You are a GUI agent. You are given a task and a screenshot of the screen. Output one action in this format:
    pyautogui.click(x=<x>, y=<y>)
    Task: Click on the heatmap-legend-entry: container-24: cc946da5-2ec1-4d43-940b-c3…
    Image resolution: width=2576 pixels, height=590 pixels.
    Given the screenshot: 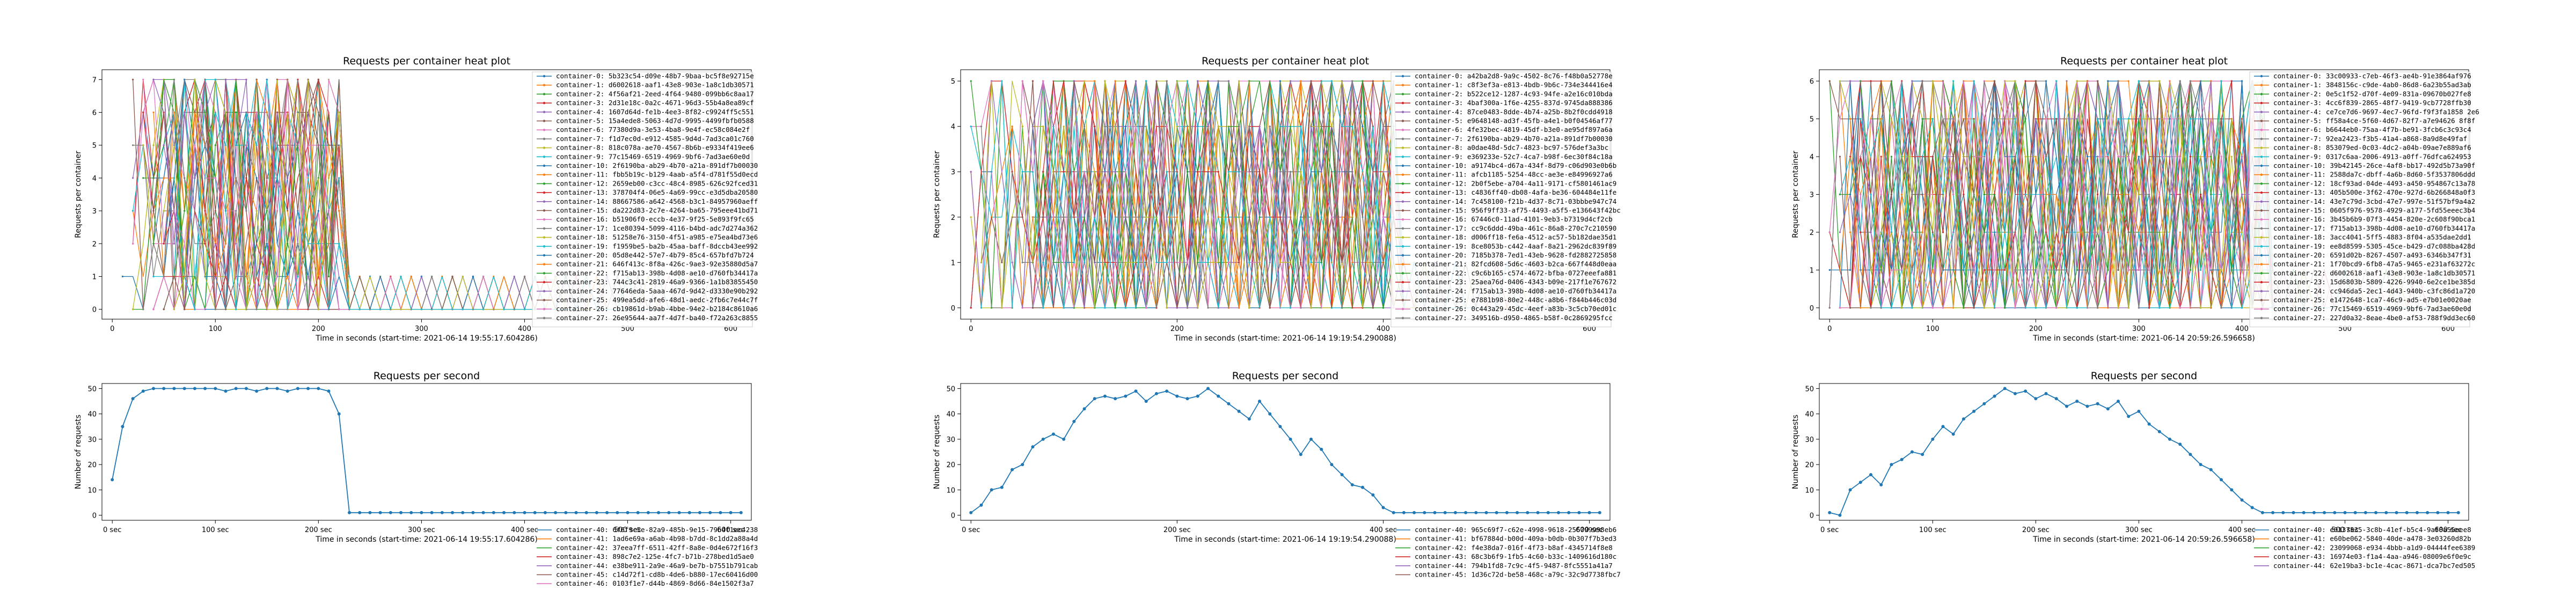 What is the action you would take?
    pyautogui.click(x=2374, y=291)
    